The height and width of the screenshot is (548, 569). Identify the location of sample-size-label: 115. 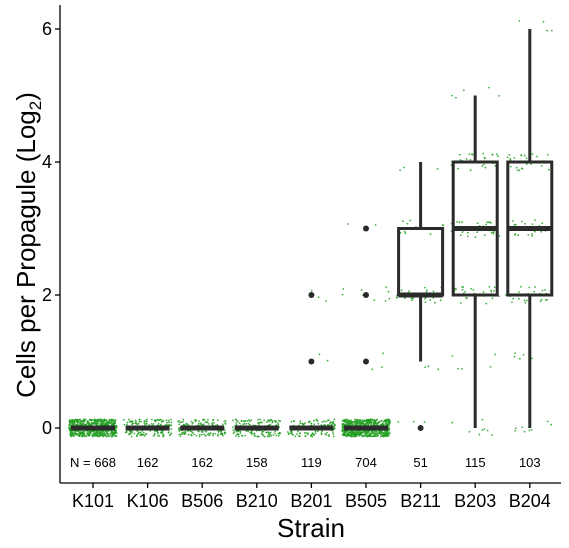
(475, 462).